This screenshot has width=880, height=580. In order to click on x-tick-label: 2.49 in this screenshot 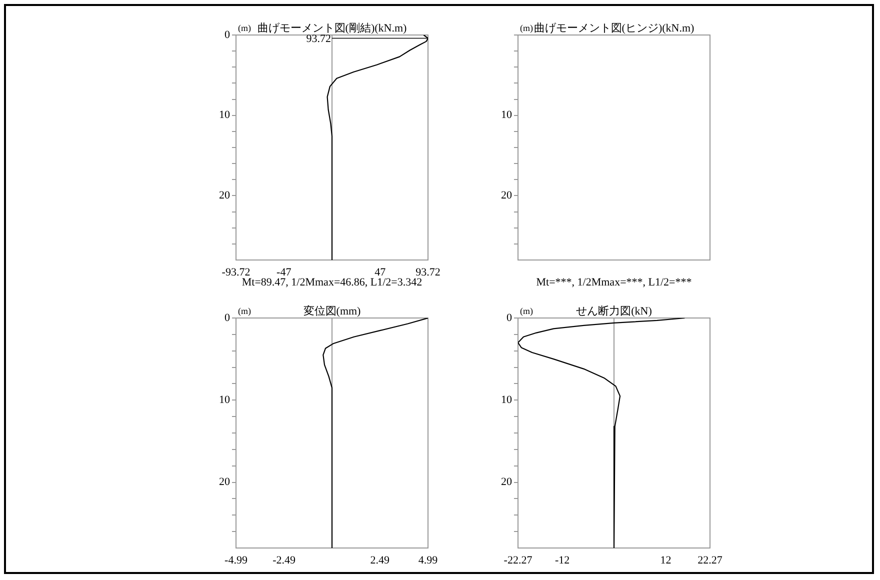, I will do `click(380, 560)`.